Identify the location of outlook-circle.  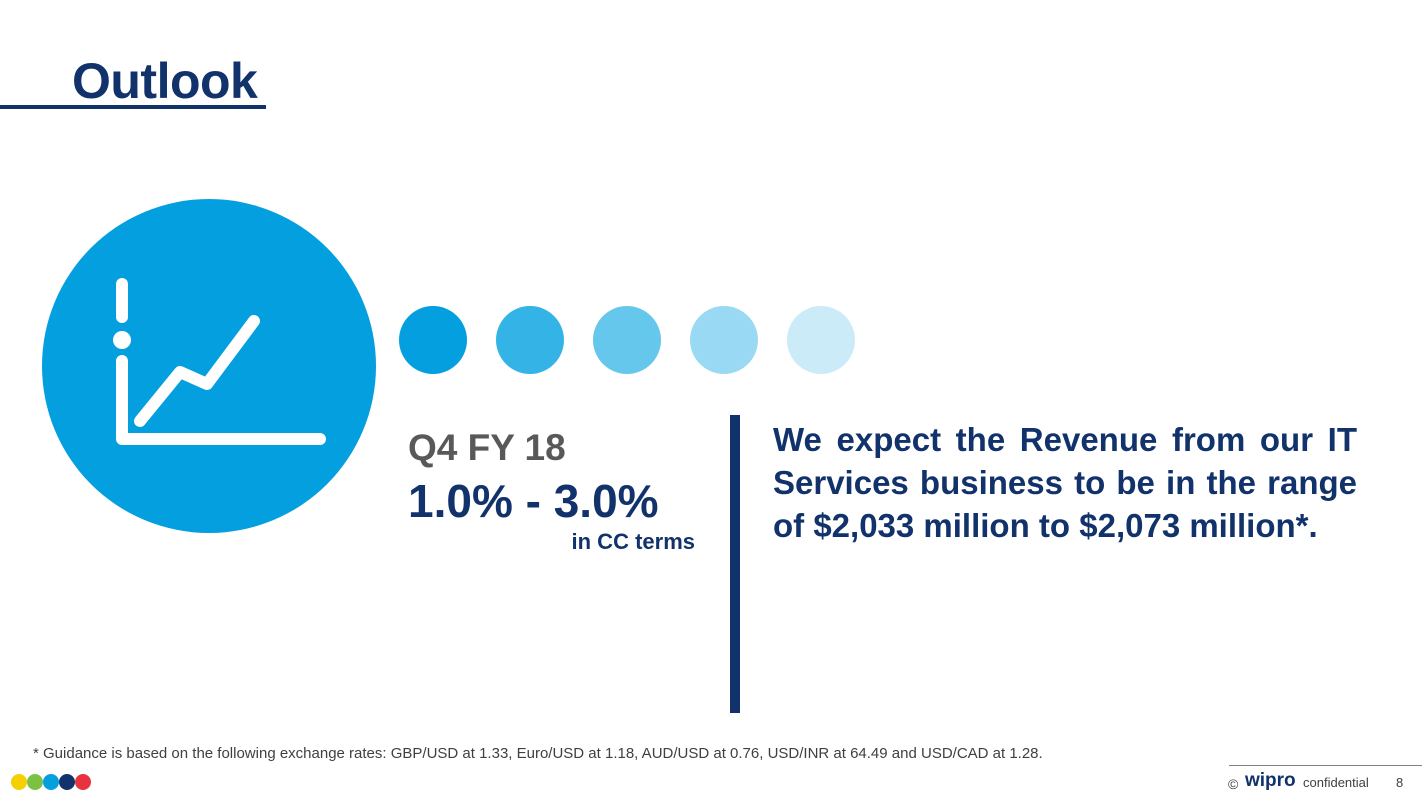
(209, 366).